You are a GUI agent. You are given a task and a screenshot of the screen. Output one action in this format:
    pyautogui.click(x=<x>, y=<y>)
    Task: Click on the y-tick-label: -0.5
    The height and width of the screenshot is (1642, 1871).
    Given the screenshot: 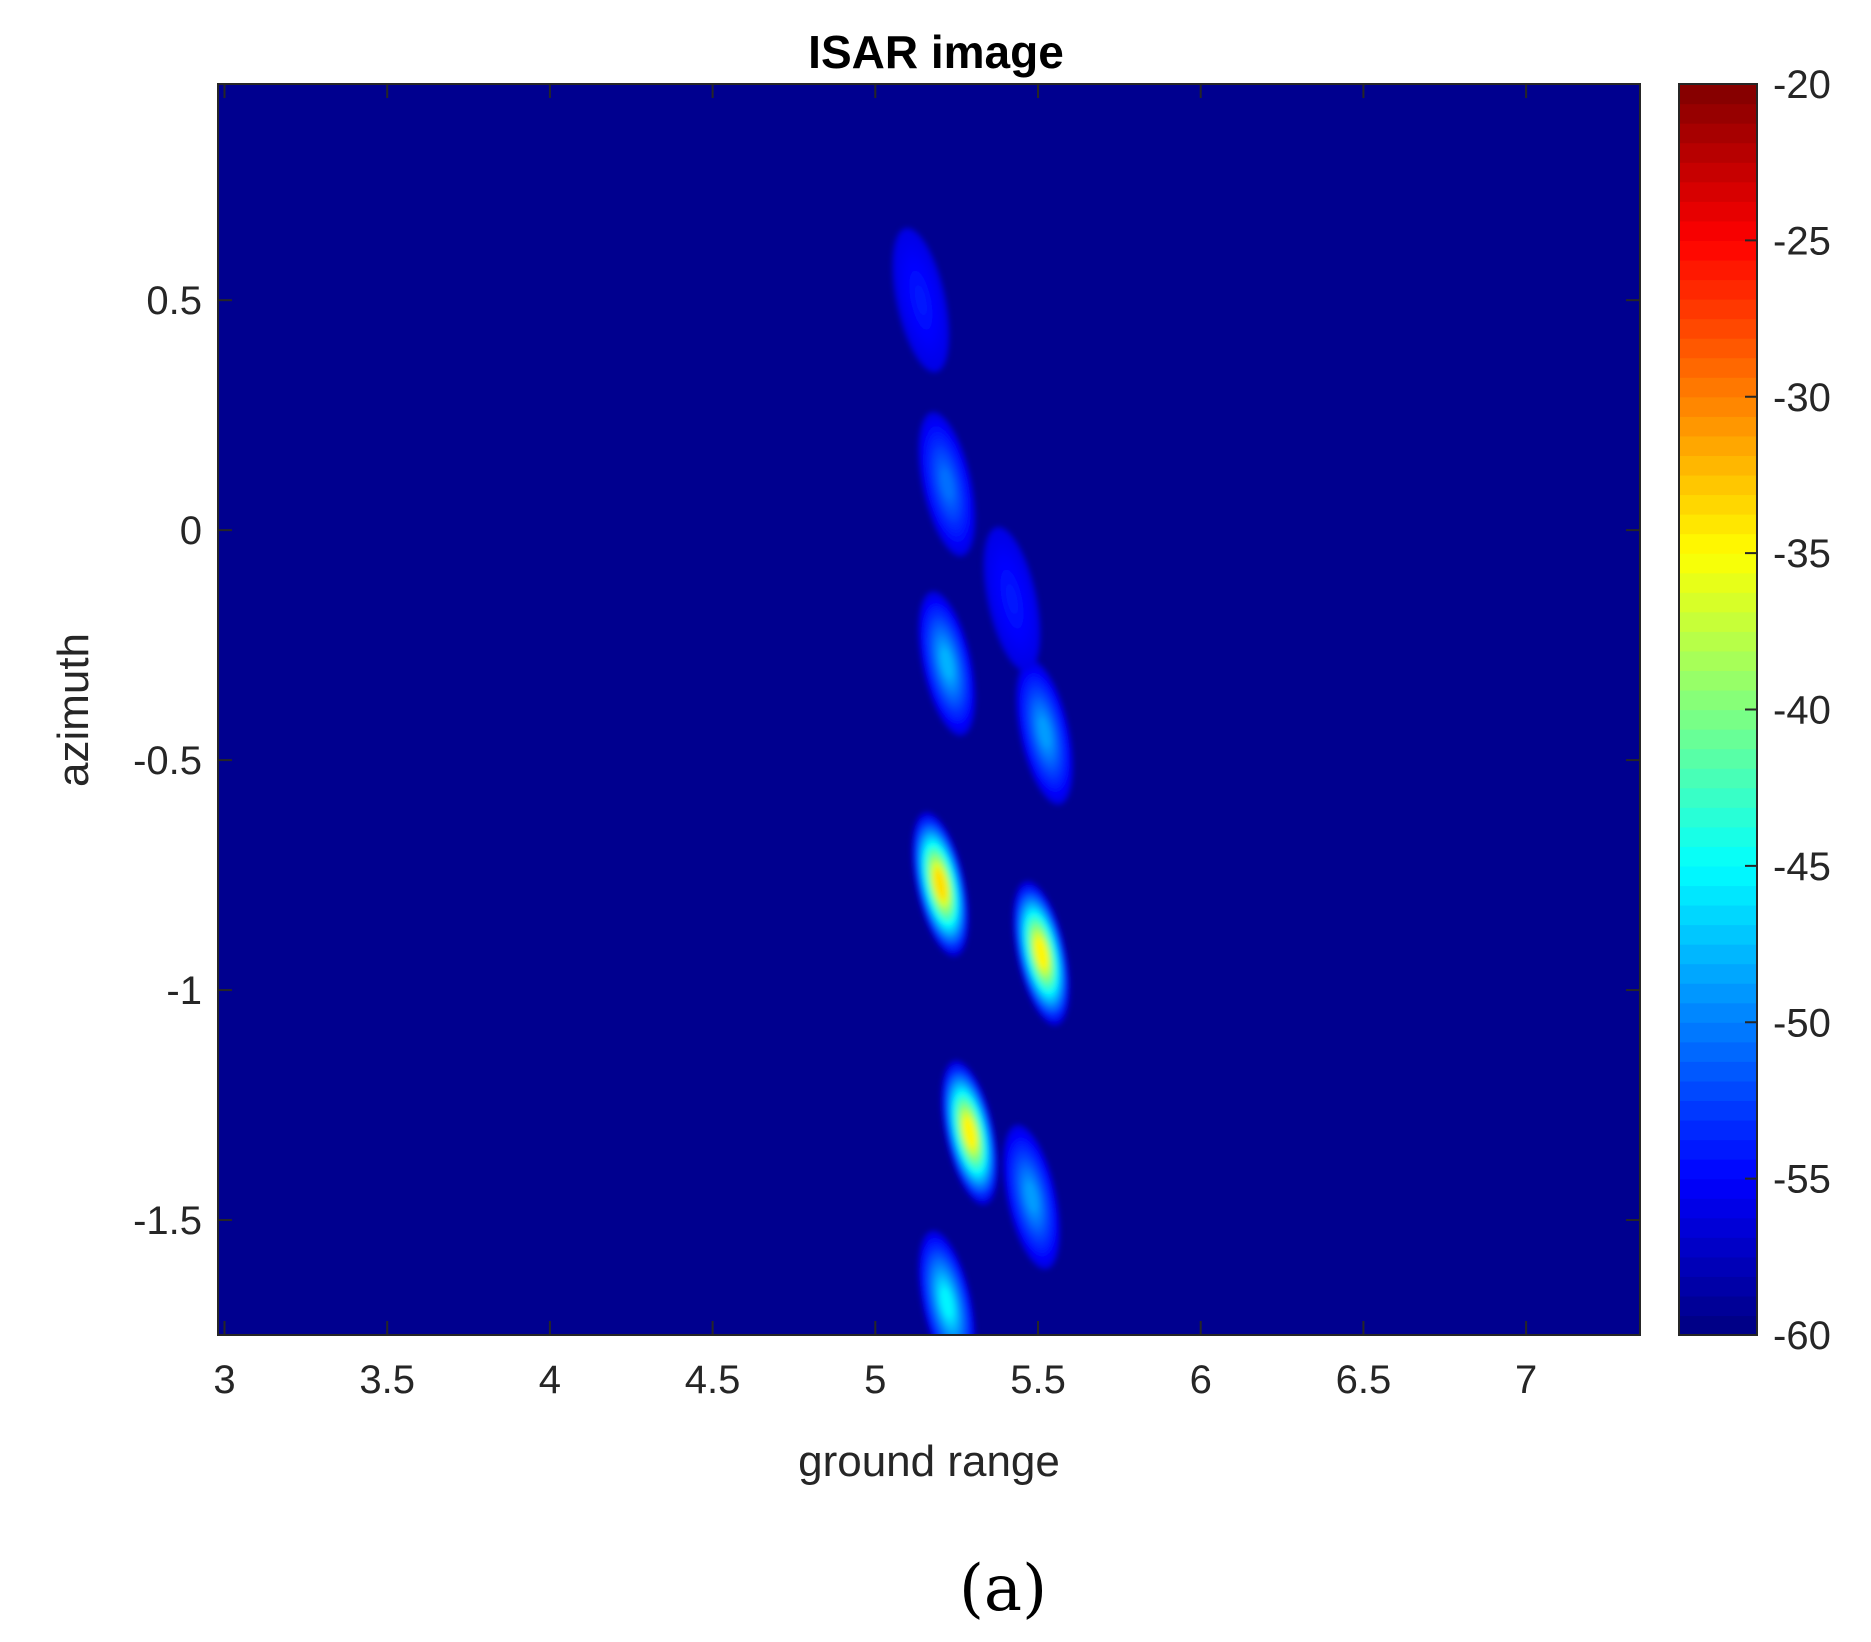 What is the action you would take?
    pyautogui.click(x=167, y=761)
    